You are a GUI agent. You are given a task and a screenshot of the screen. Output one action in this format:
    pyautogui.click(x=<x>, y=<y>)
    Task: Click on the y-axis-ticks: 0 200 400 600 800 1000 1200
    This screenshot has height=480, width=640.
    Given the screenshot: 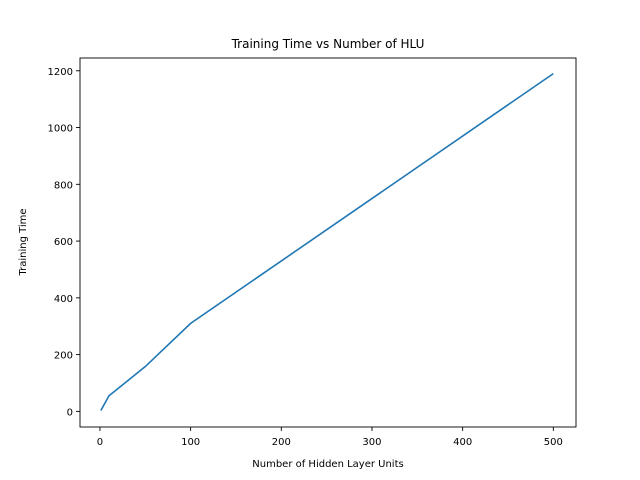 What is the action you would take?
    pyautogui.click(x=64, y=242)
    